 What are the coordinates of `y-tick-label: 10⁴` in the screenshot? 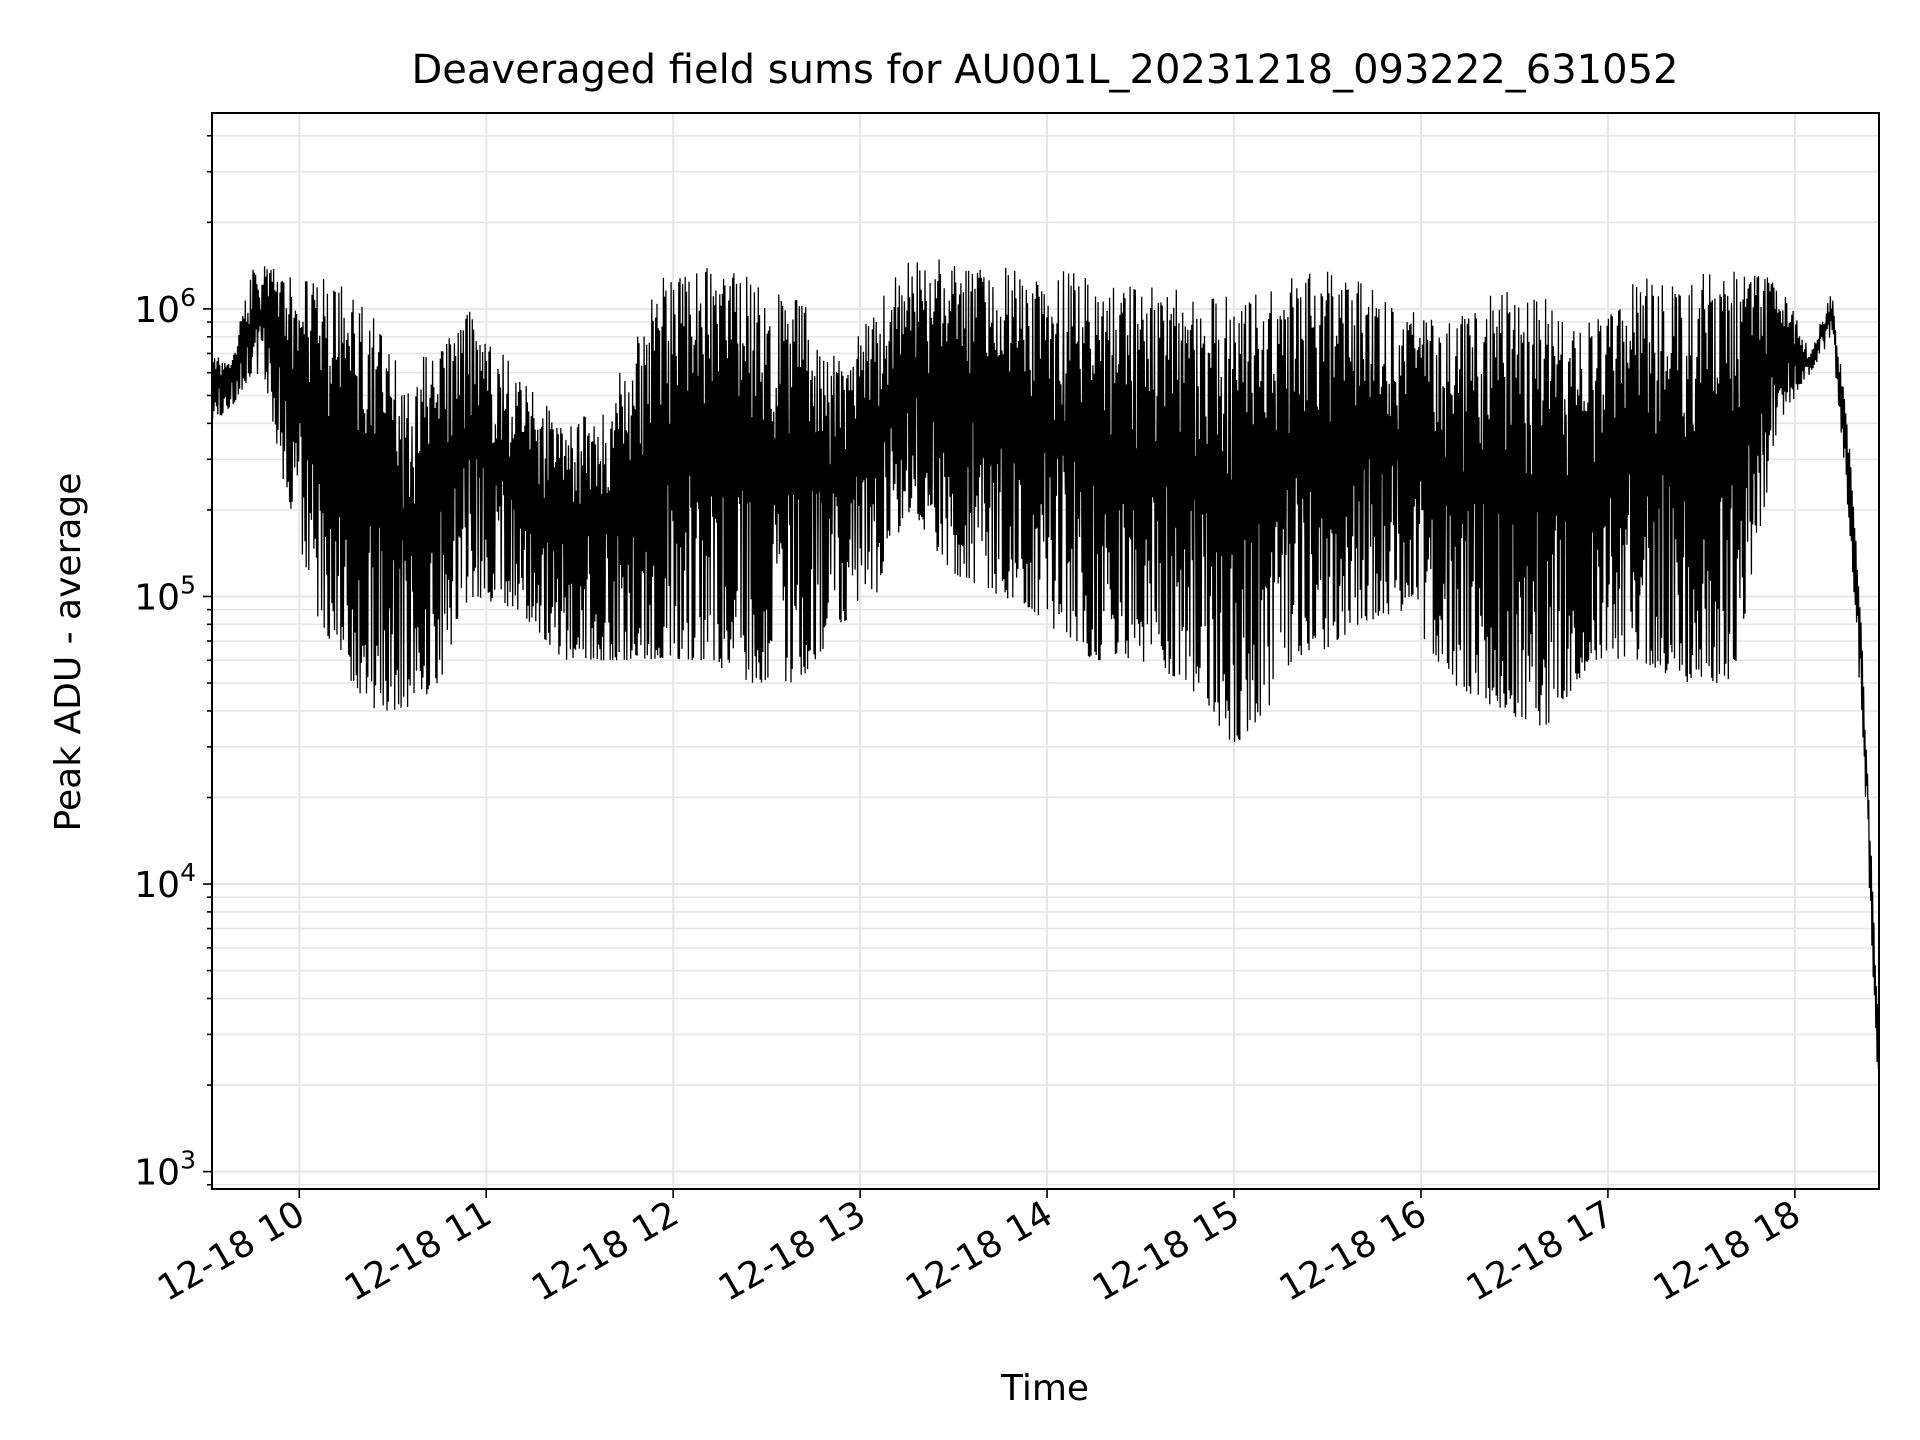 It's located at (165, 882).